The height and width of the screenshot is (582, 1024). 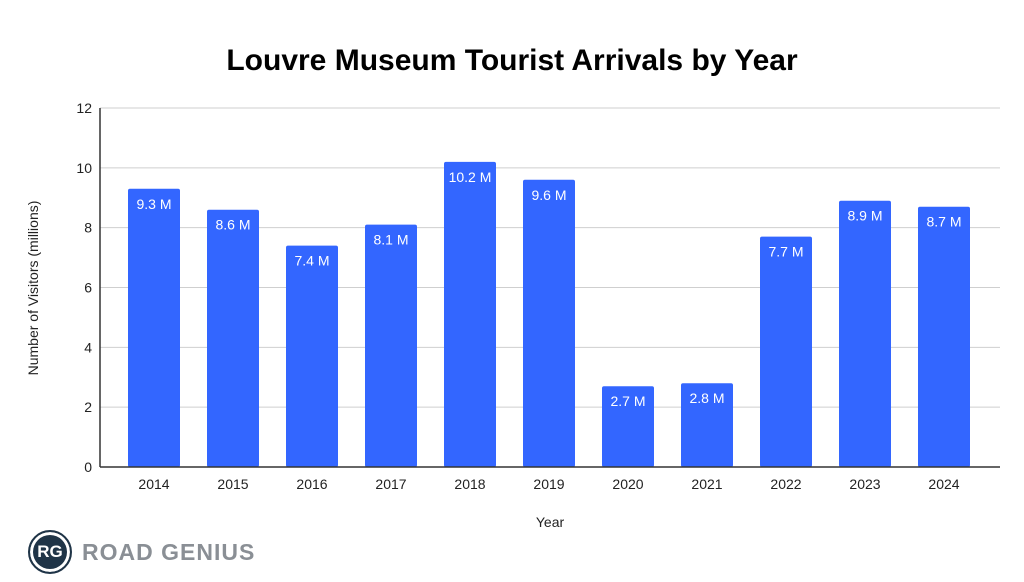 What do you see at coordinates (943, 222) in the screenshot?
I see `data-label: 8.7 M` at bounding box center [943, 222].